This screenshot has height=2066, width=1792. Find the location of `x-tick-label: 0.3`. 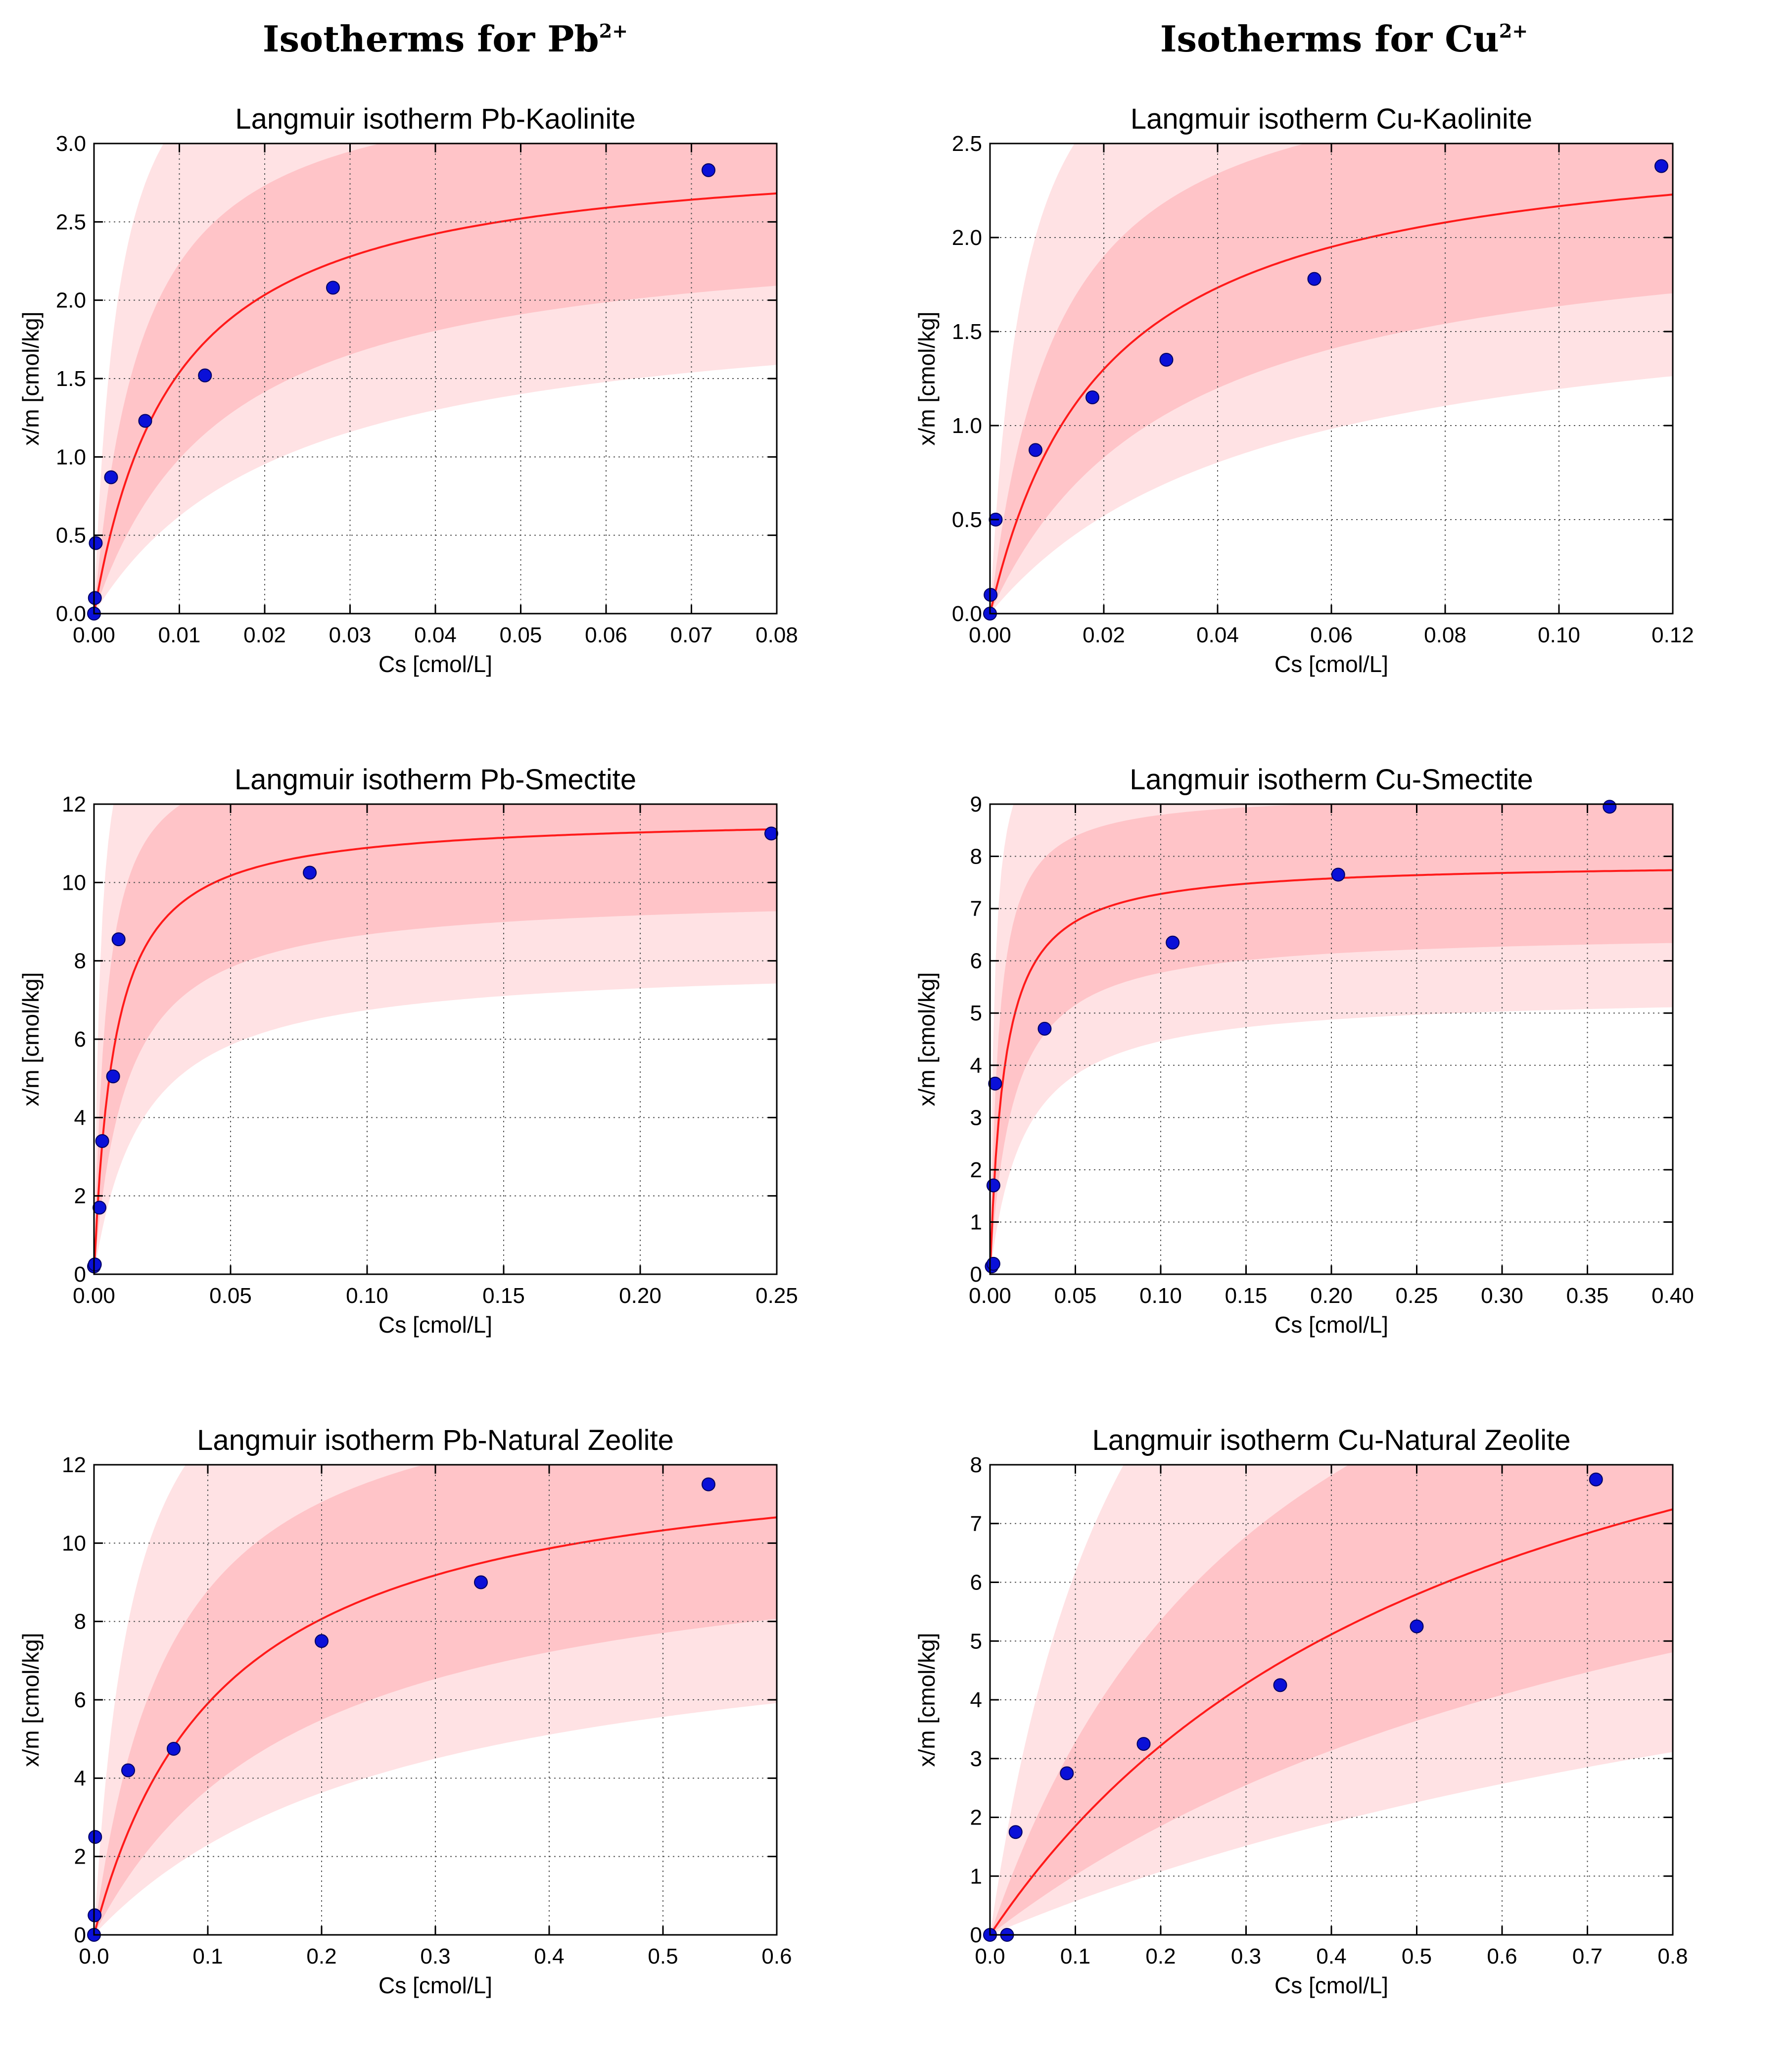

x-tick-label: 0.3 is located at coordinates (435, 1956).